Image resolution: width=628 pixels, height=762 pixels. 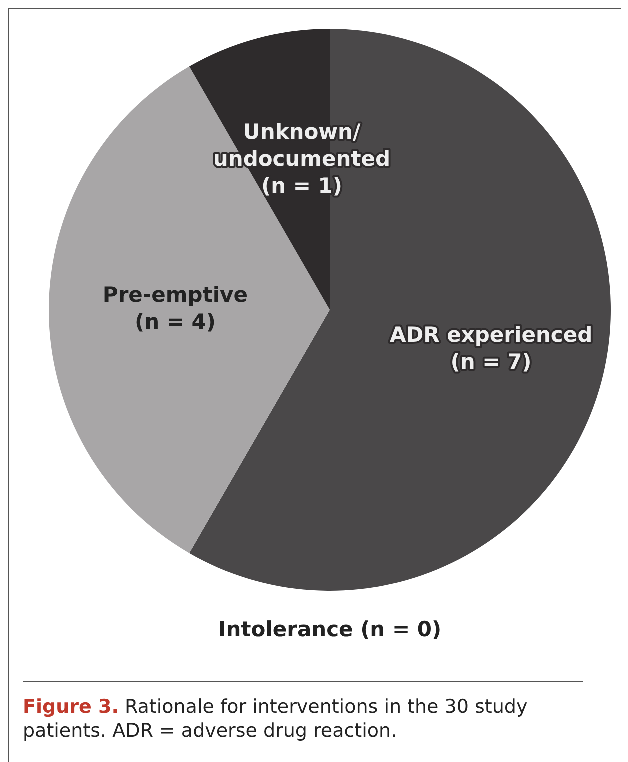 I want to click on slice-label: Pre-emptive (n = 4), so click(x=175, y=308).